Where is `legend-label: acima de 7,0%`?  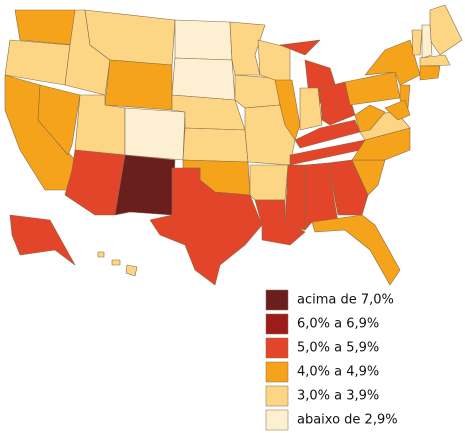
legend-label: acima de 7,0% is located at coordinates (345, 300).